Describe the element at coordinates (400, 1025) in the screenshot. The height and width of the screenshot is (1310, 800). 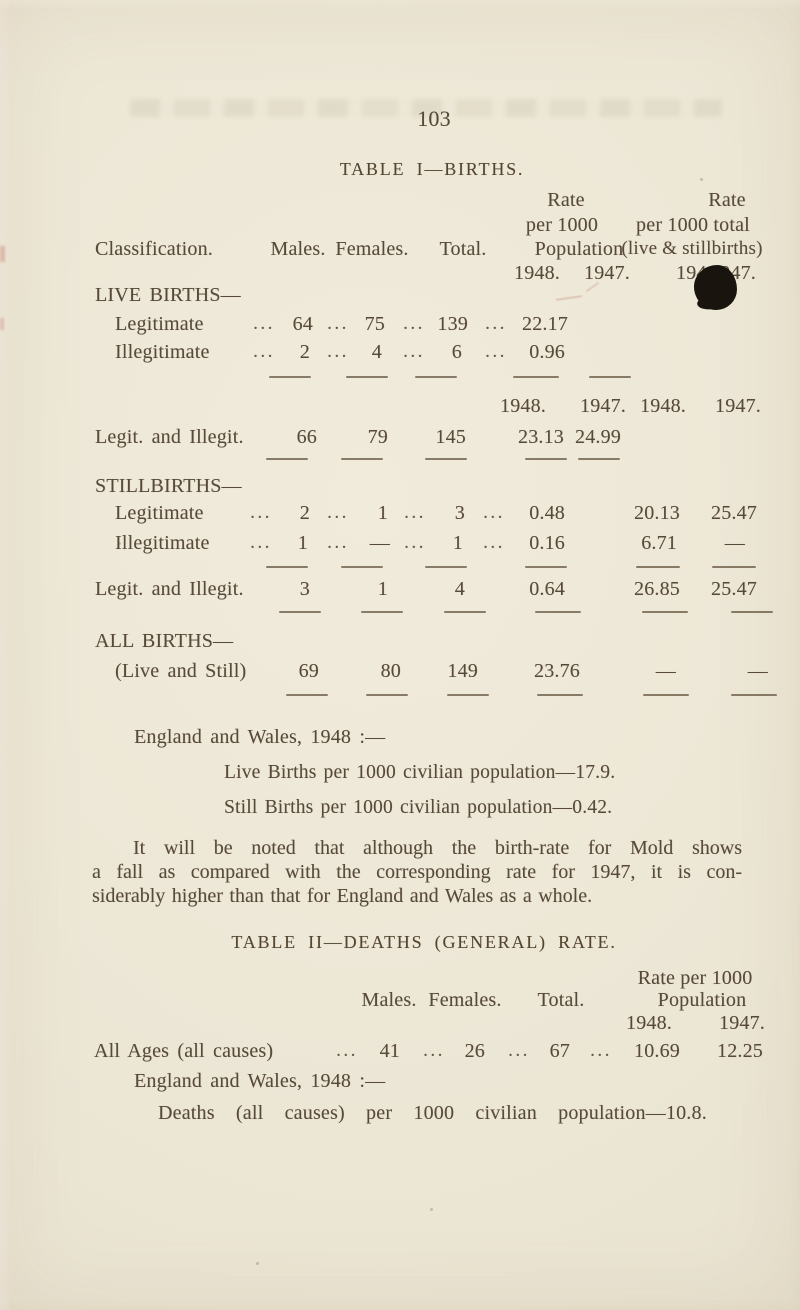
I see `table2-years-row: 1948. 1947.` at that location.